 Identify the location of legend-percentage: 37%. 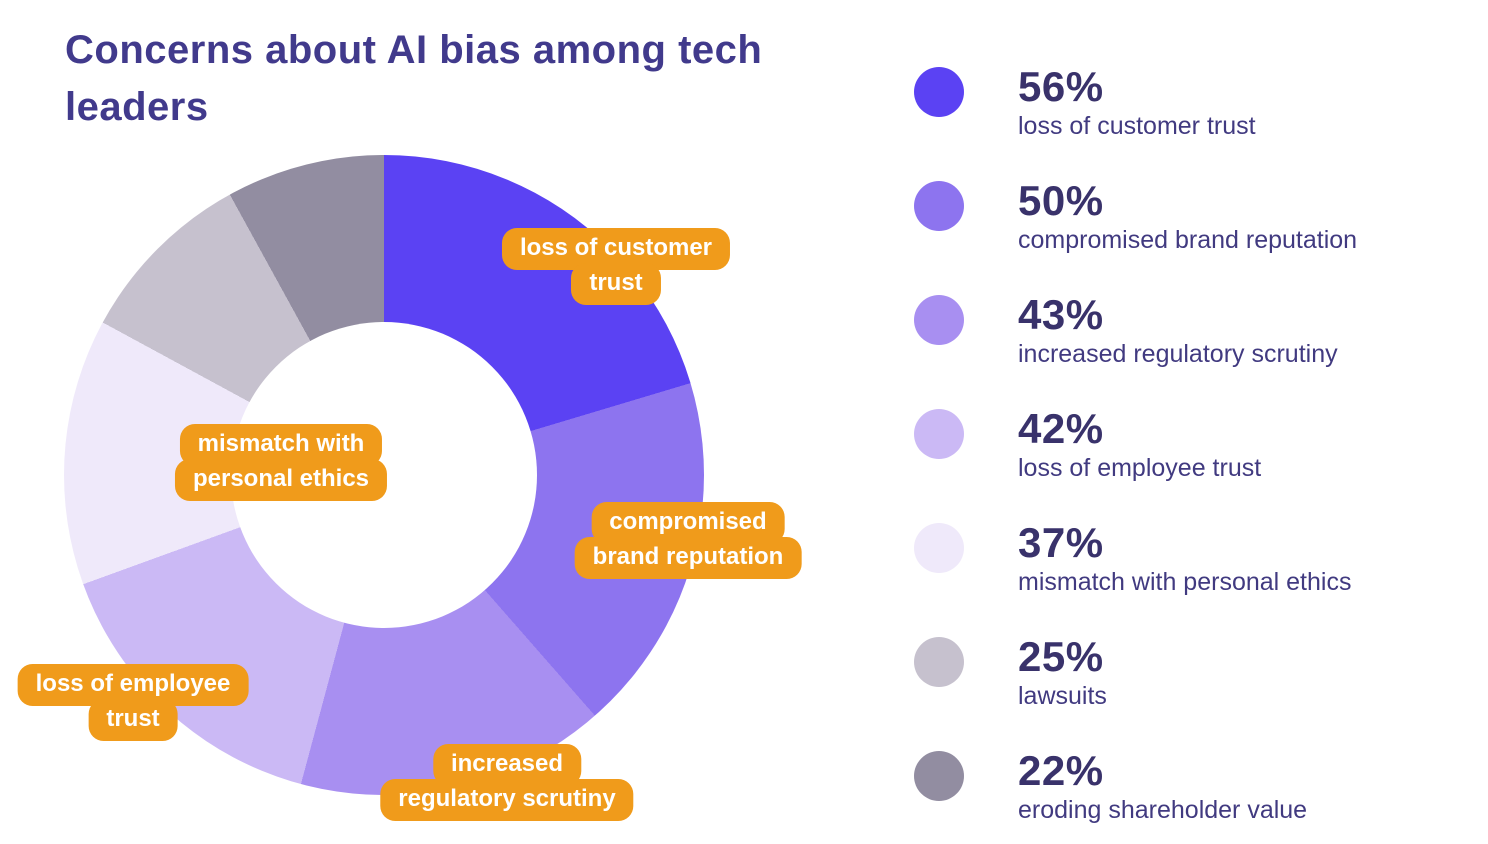
(1061, 542).